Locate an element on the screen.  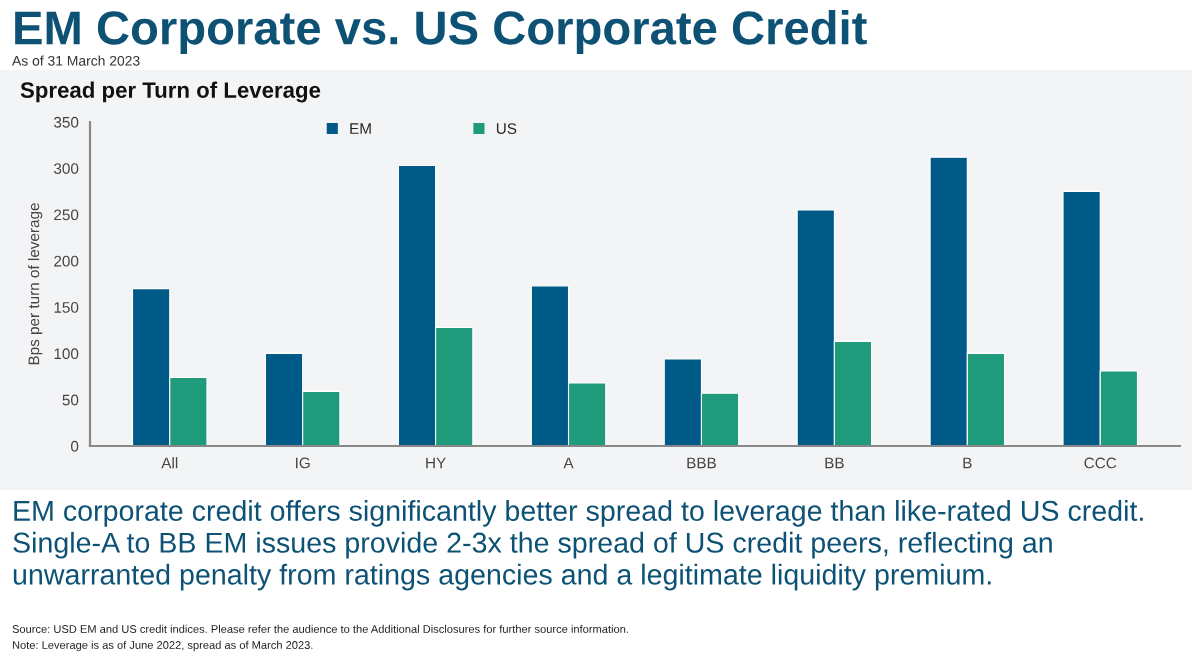
text: Spread per Turn of Leverage is located at coordinates (170, 92).